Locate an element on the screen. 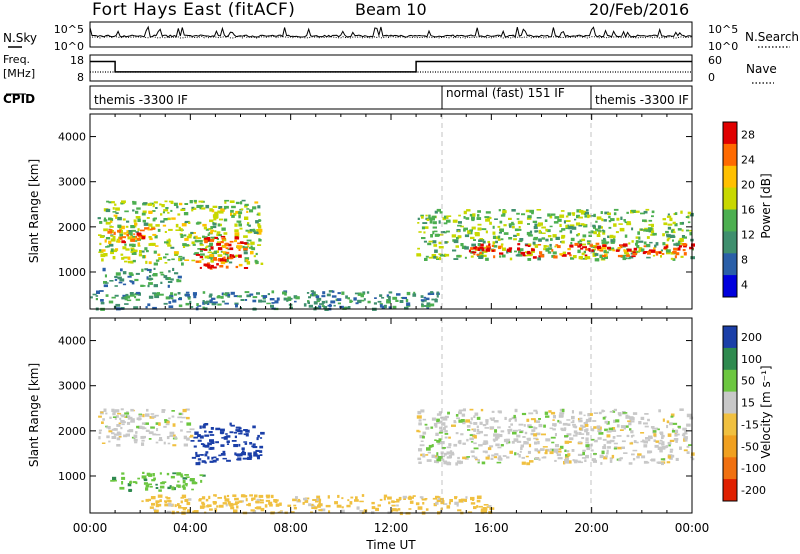 This screenshot has width=800, height=554. time-tick-label: 00:00 is located at coordinates (90, 528).